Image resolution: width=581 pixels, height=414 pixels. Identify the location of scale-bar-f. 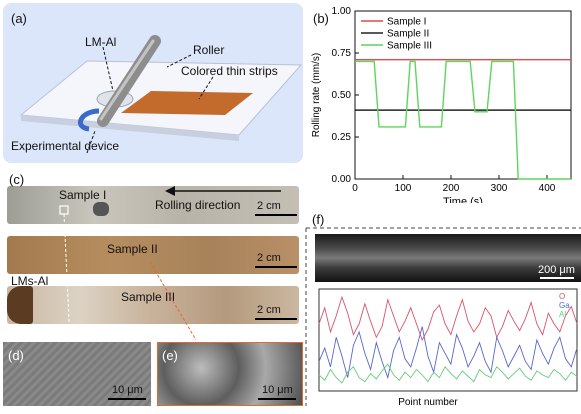
(557, 278).